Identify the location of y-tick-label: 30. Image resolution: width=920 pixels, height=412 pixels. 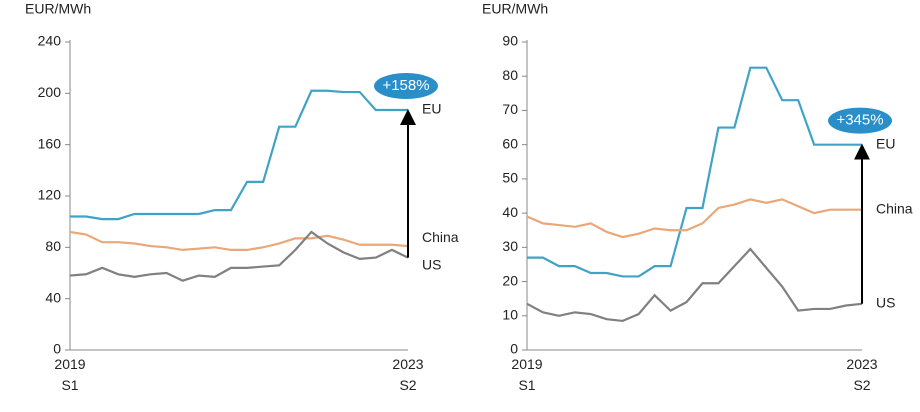
(510, 246).